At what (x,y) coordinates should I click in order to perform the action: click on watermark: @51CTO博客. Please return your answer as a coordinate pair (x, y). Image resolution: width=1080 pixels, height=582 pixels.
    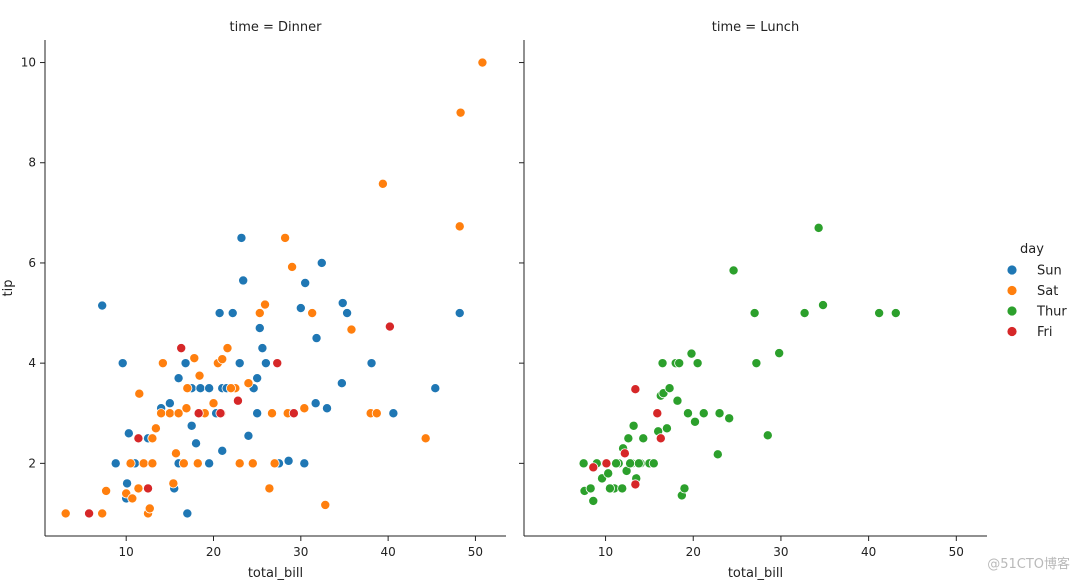
    Looking at the image, I should click on (1028, 564).